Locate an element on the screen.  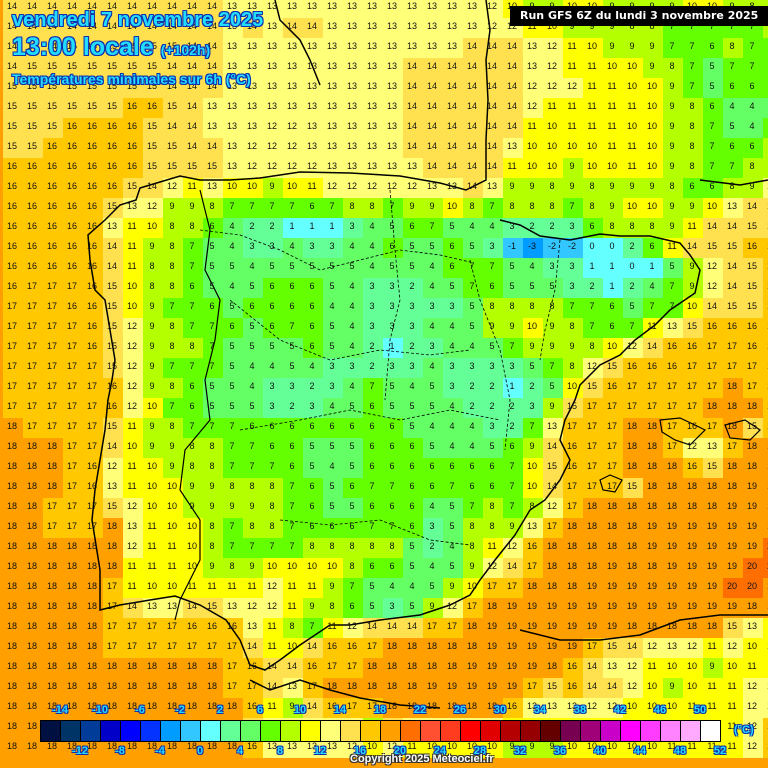
grid-value: 1 is located at coordinates (652, 266).